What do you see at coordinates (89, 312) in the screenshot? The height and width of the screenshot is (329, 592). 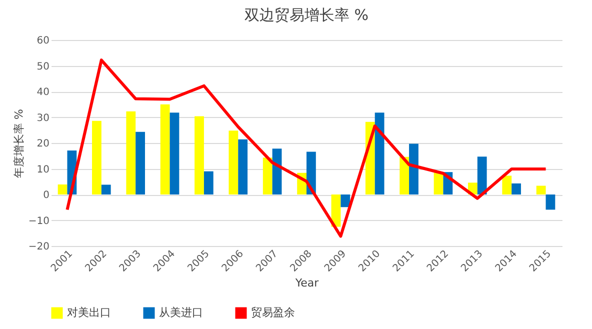 I see `legend-label: 对美出口` at bounding box center [89, 312].